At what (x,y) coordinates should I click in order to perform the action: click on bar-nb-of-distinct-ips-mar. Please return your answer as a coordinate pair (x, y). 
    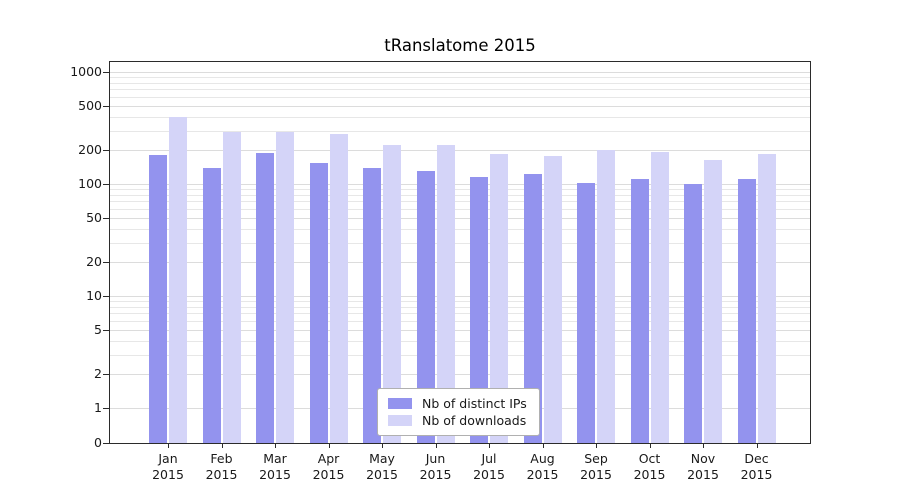
    Looking at the image, I should click on (265, 297).